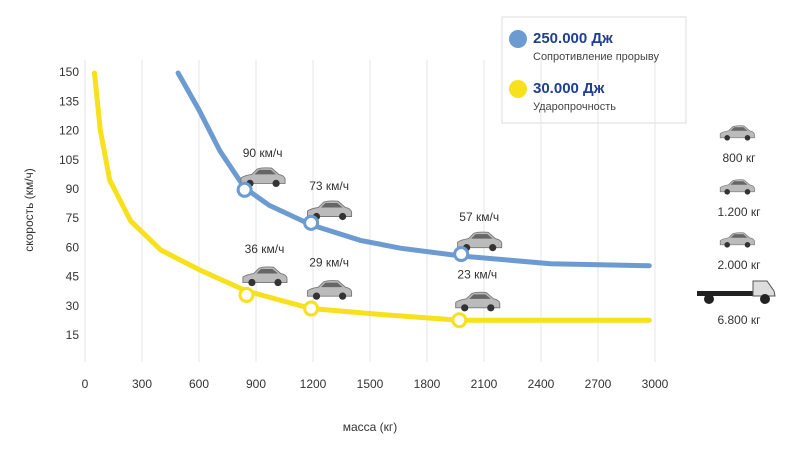 Image resolution: width=800 pixels, height=452 pixels. What do you see at coordinates (329, 263) in the screenshot?
I see `data-label: 29 км/ч` at bounding box center [329, 263].